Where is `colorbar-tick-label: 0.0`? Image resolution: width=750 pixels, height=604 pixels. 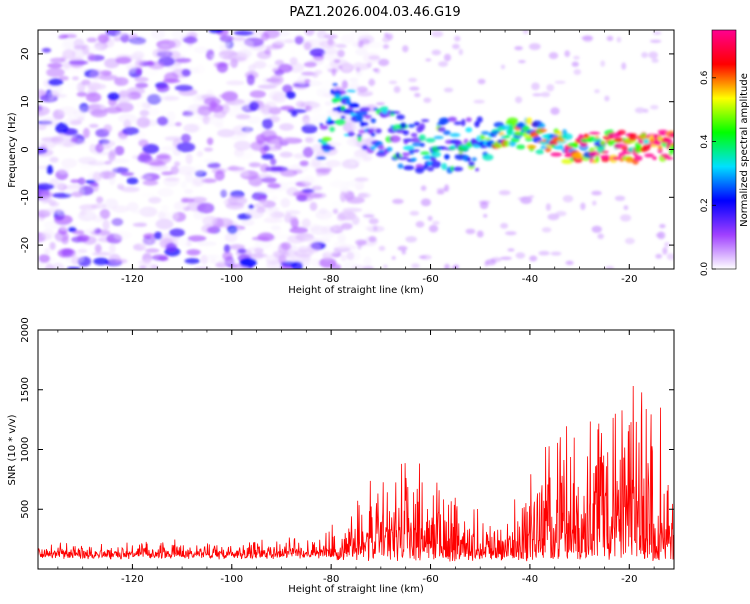
colorbar-tick-label: 0.0 is located at coordinates (705, 269).